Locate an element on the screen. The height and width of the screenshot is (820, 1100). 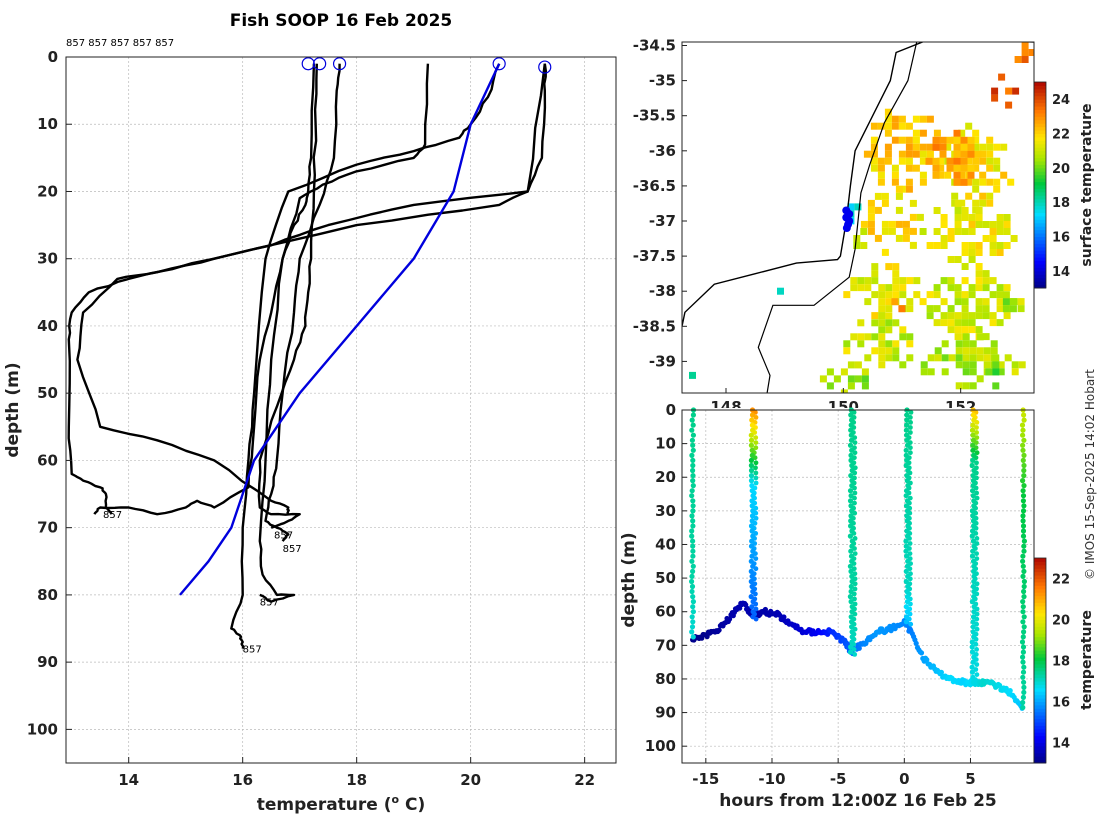
x-tick-label: 14 is located at coordinates (128, 780).